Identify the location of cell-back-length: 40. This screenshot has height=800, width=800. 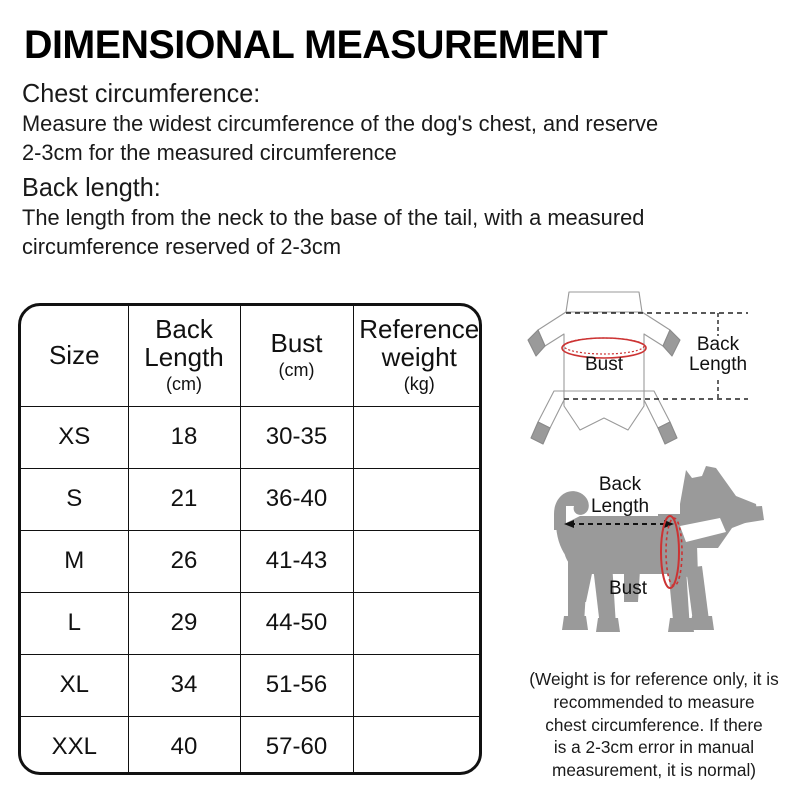
(184, 743).